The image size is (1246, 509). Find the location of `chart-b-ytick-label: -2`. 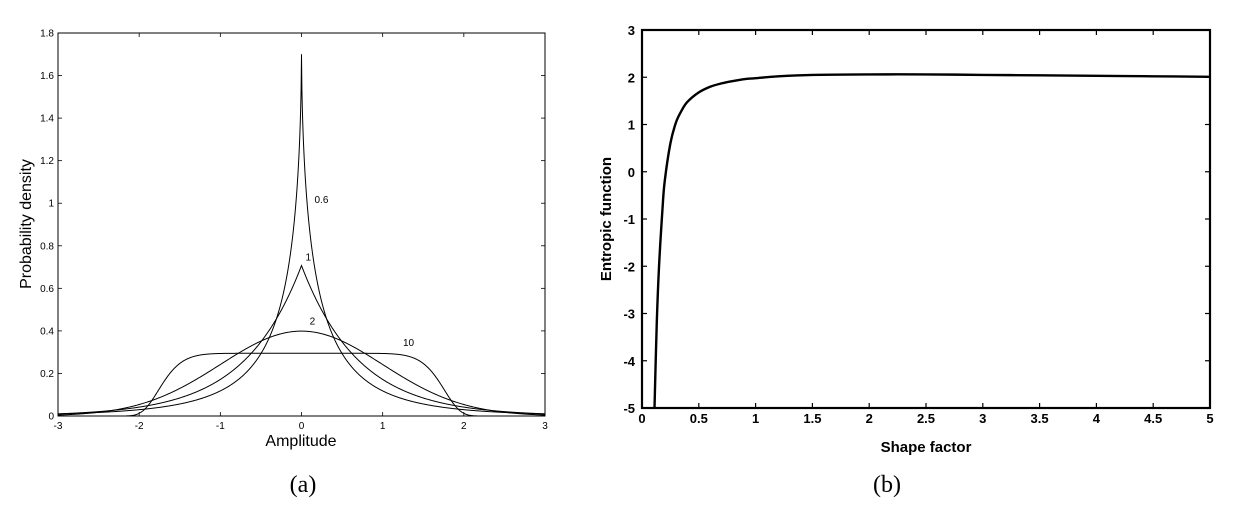

chart-b-ytick-label: -2 is located at coordinates (629, 266).